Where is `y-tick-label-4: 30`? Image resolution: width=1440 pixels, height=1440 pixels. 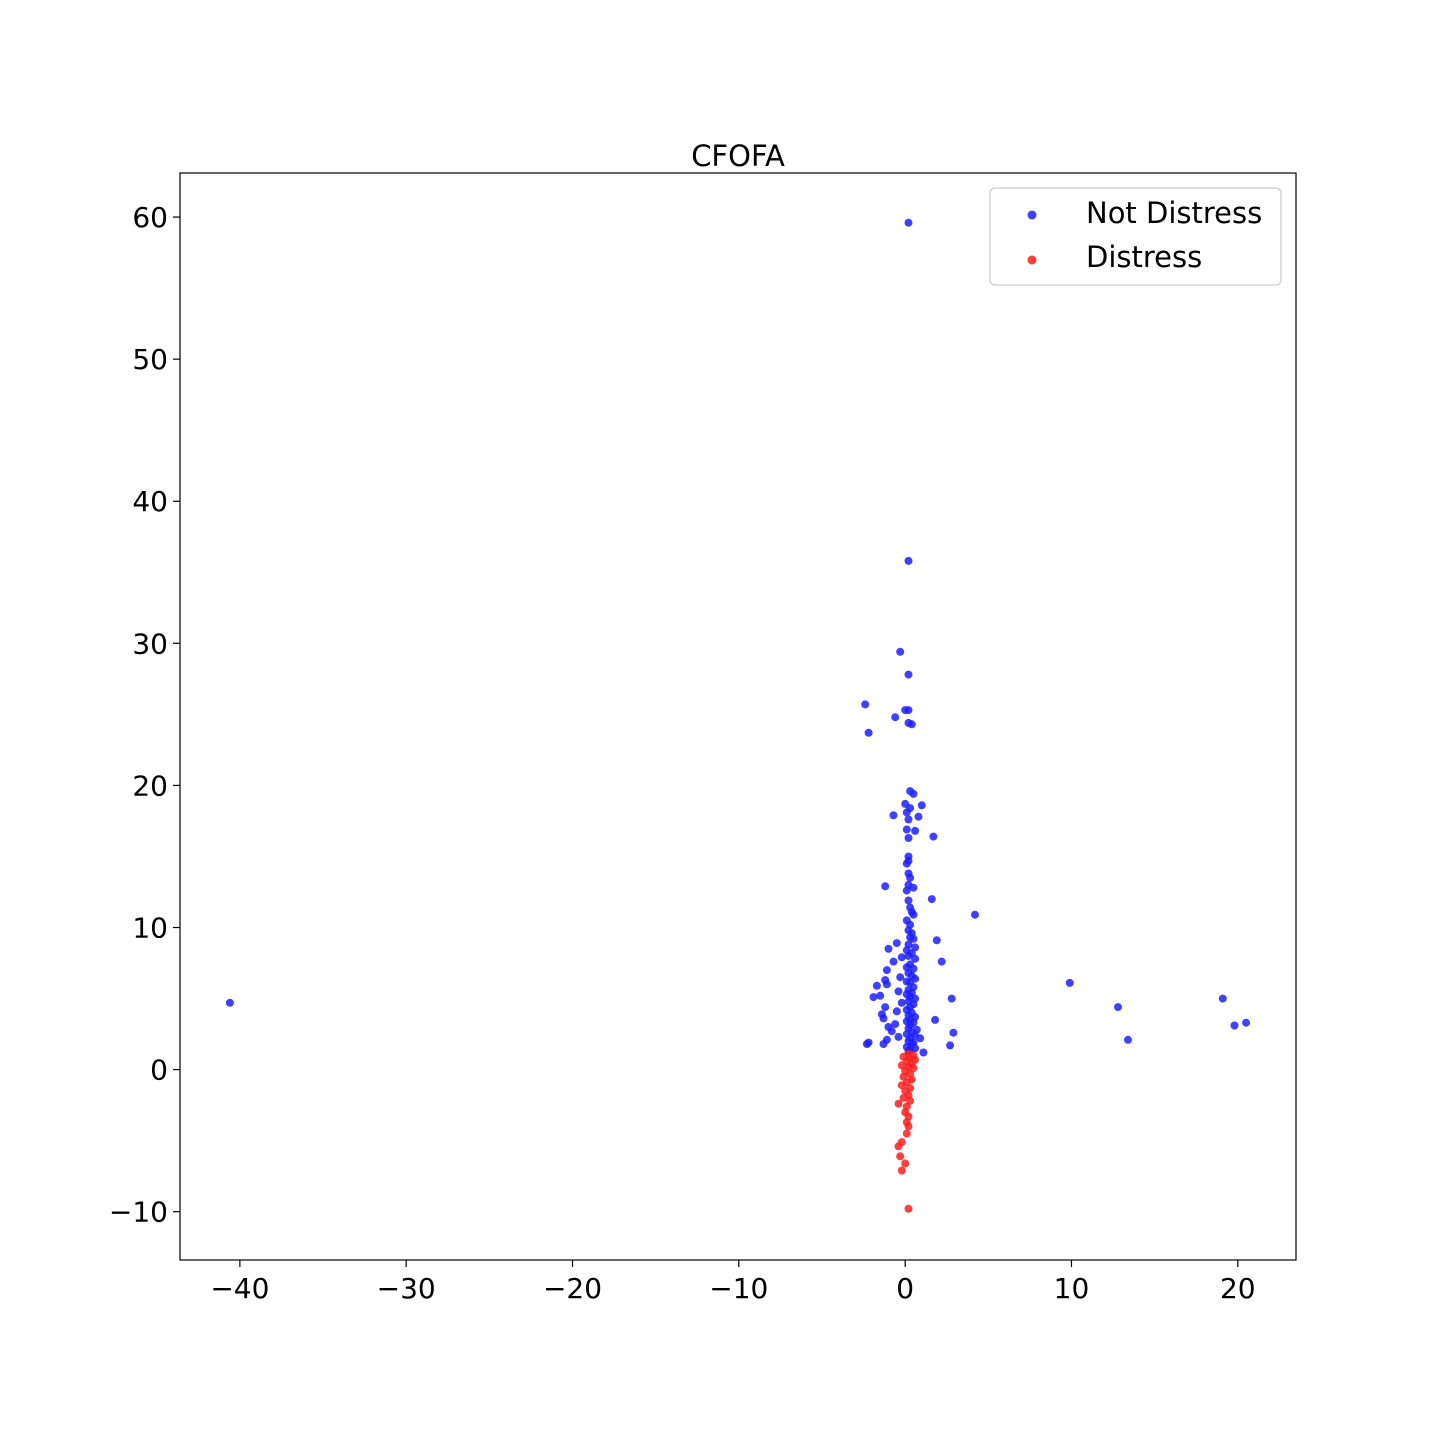
y-tick-label-4: 30 is located at coordinates (150, 643).